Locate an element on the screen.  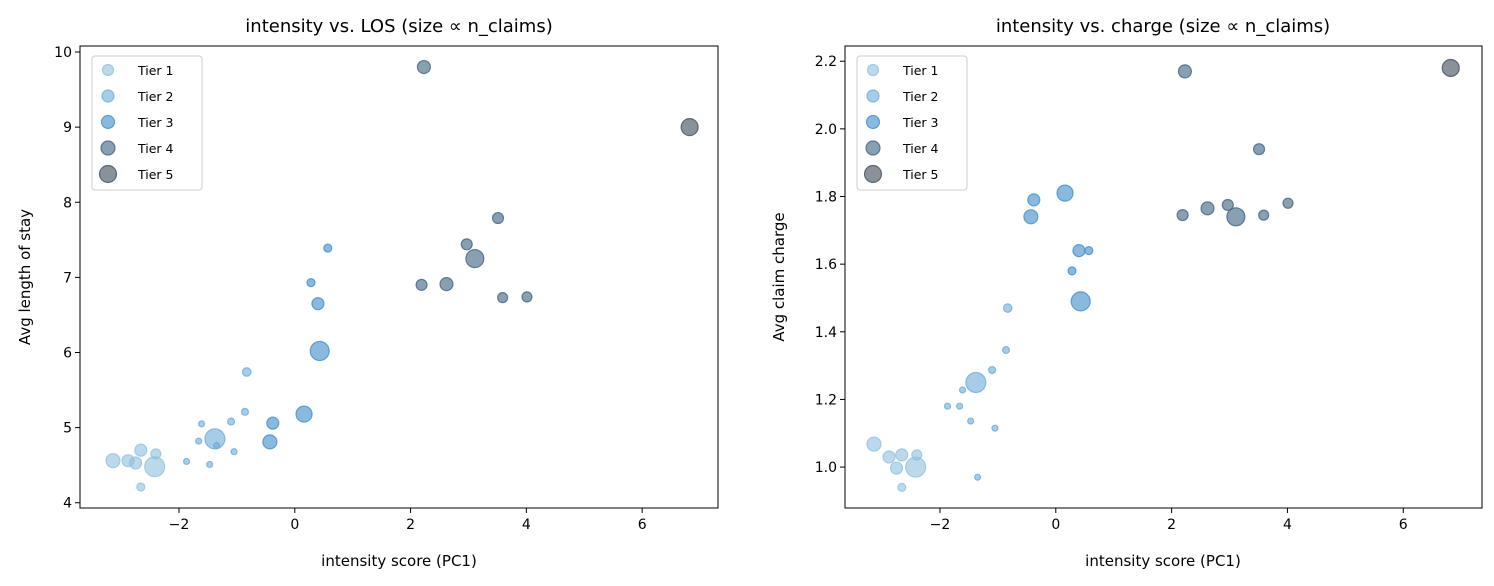
y-tick-label: 2.2 is located at coordinates (826, 62).